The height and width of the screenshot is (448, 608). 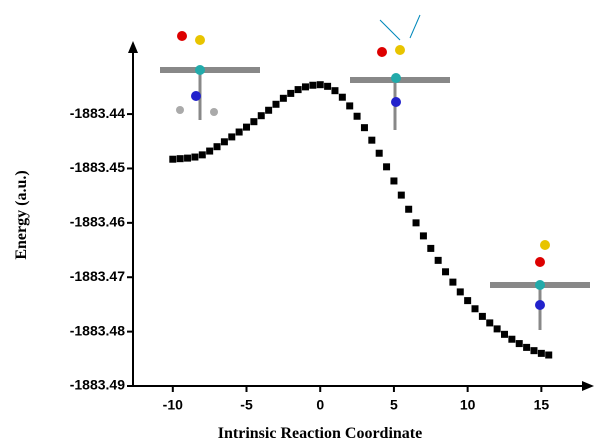 I want to click on x-tick-label: 10, so click(x=468, y=405).